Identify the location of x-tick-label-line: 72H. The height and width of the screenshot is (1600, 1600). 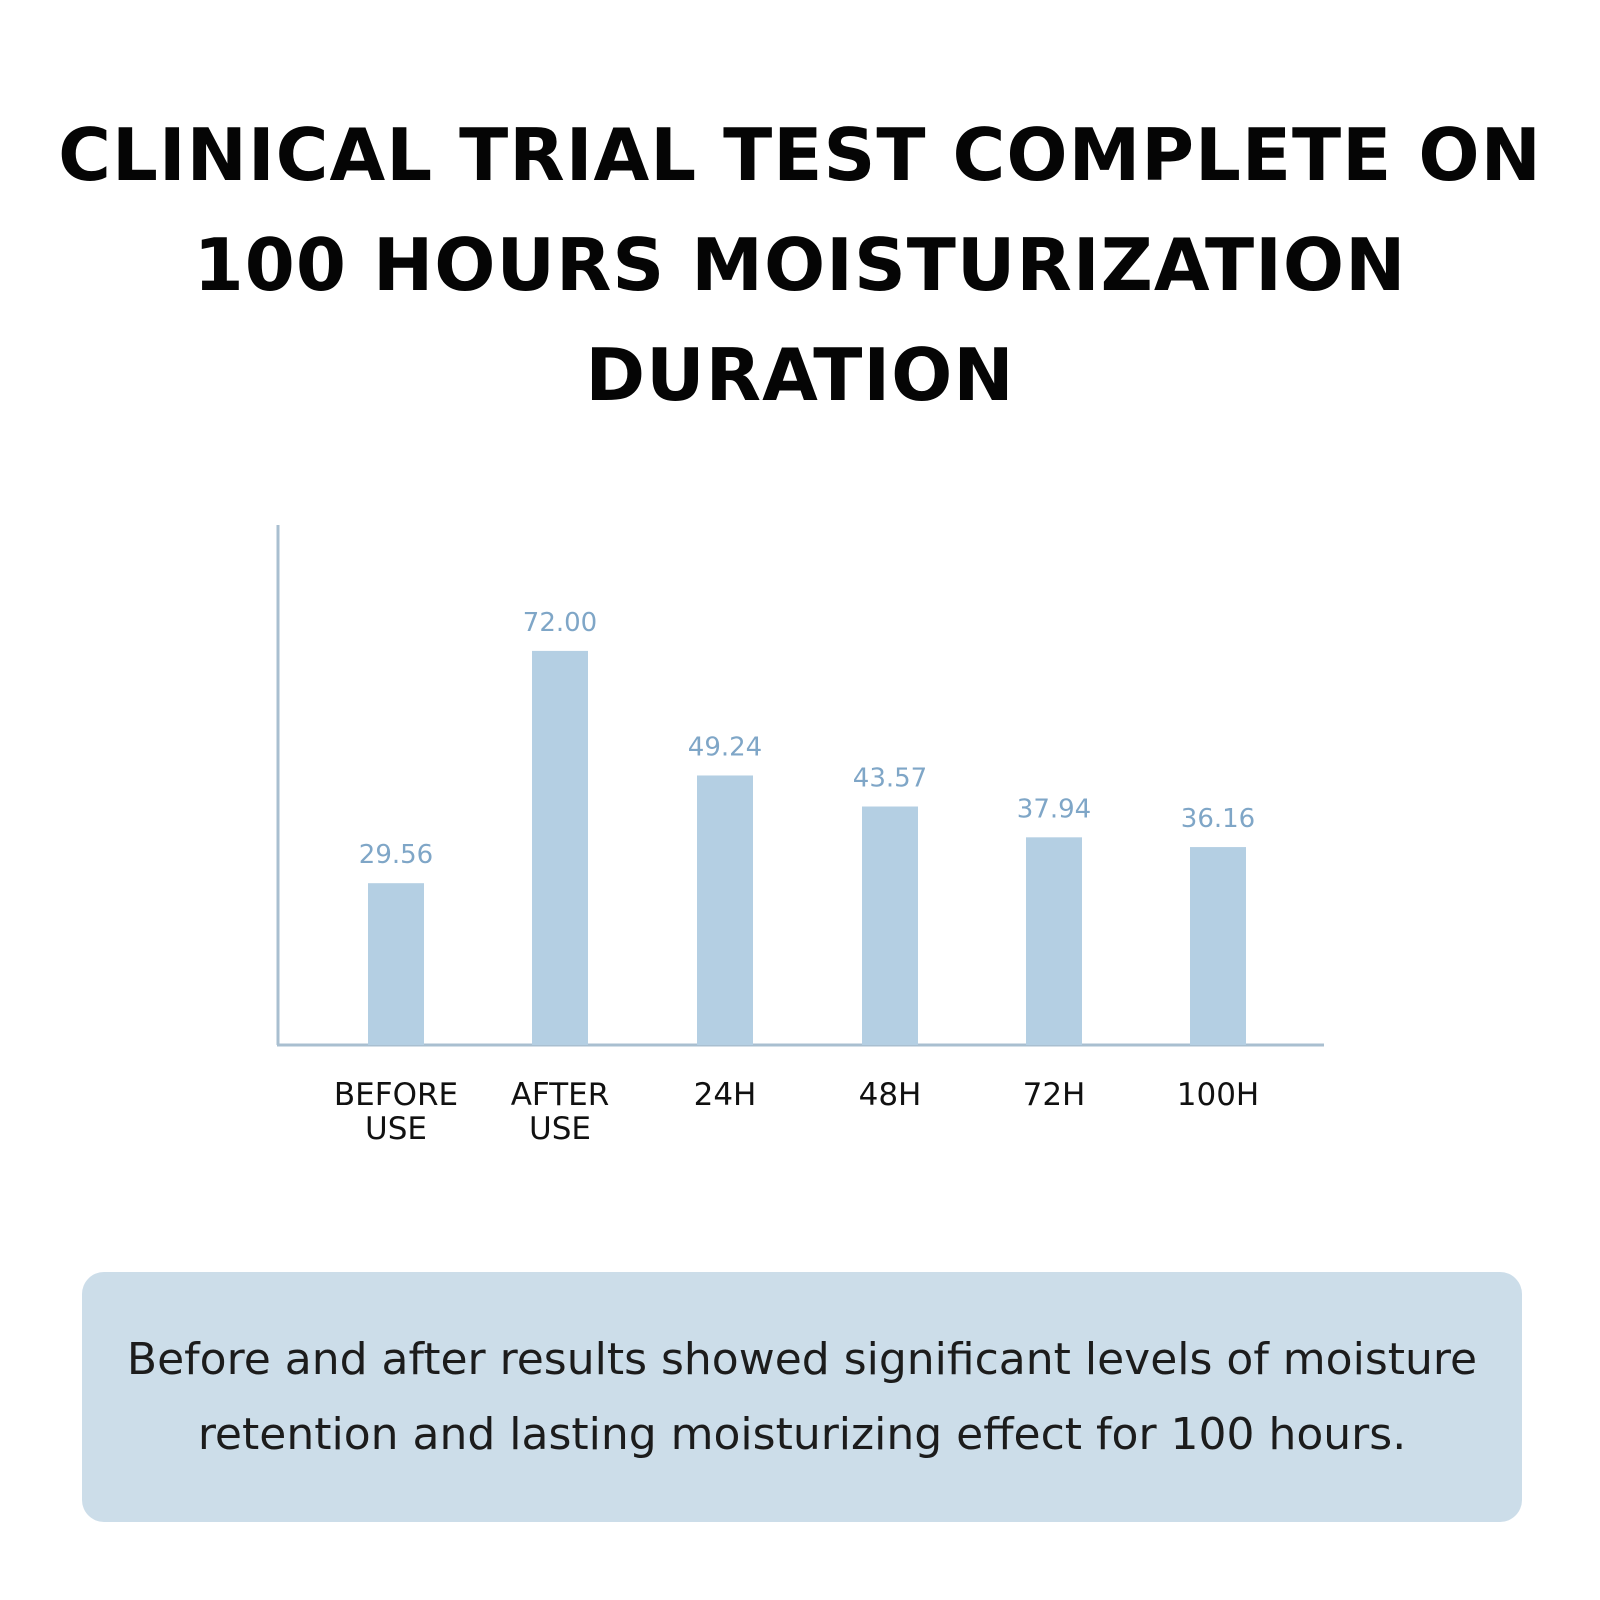
(1054, 1095).